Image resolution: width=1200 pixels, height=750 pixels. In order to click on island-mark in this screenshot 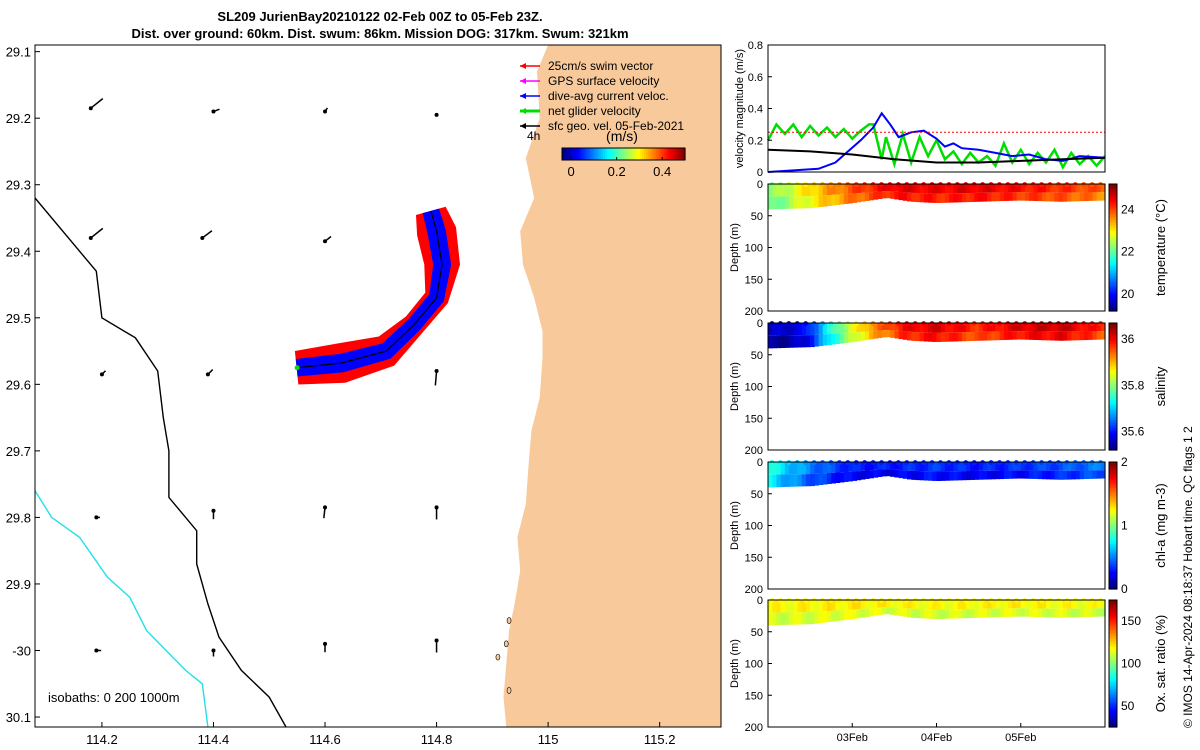, I will do `click(506, 644)`.